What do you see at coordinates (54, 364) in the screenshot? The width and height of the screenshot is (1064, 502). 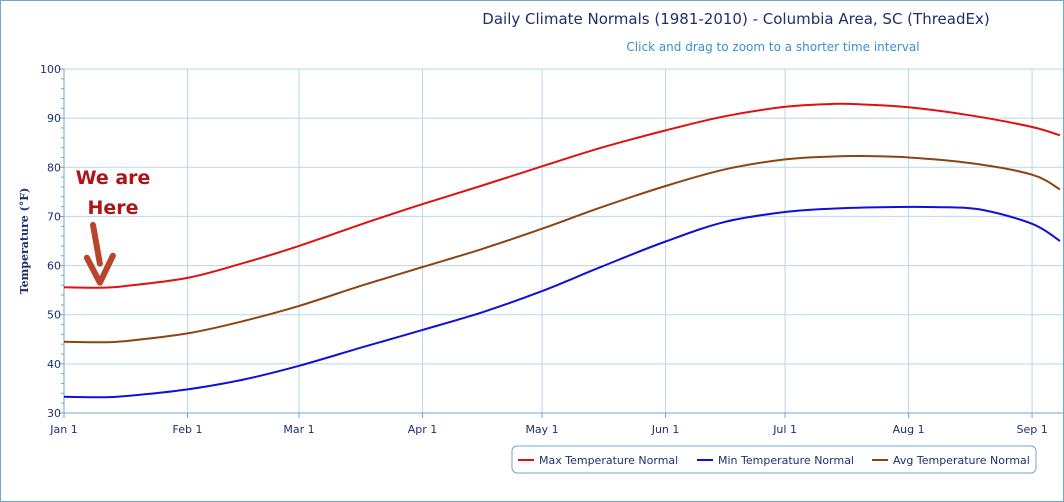 I see `y-tick-label-40: 40` at bounding box center [54, 364].